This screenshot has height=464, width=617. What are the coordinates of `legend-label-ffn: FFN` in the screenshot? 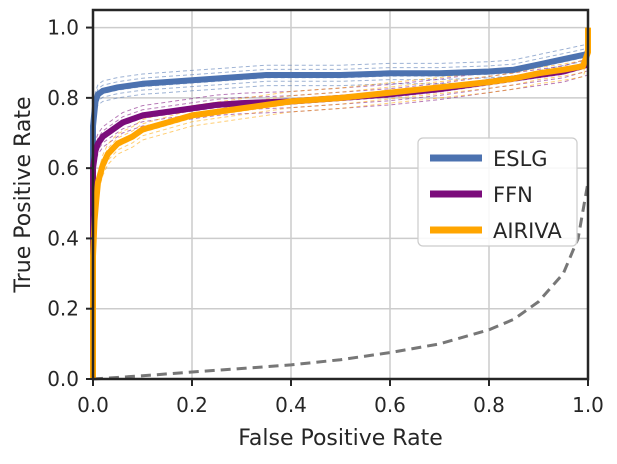 It's located at (513, 195).